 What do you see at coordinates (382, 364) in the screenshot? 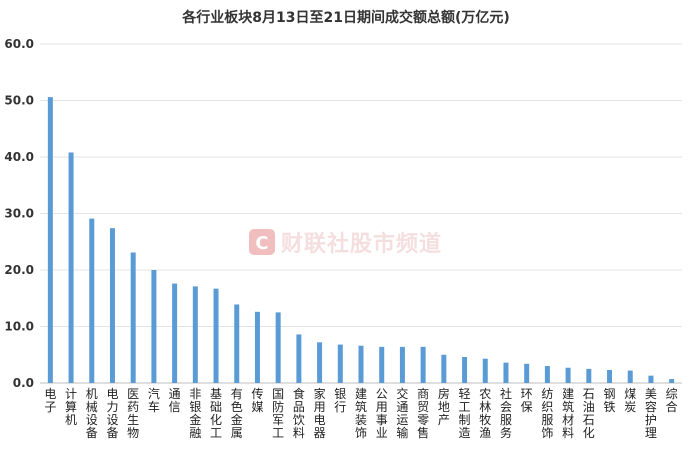
I see `bar-公用事业` at bounding box center [382, 364].